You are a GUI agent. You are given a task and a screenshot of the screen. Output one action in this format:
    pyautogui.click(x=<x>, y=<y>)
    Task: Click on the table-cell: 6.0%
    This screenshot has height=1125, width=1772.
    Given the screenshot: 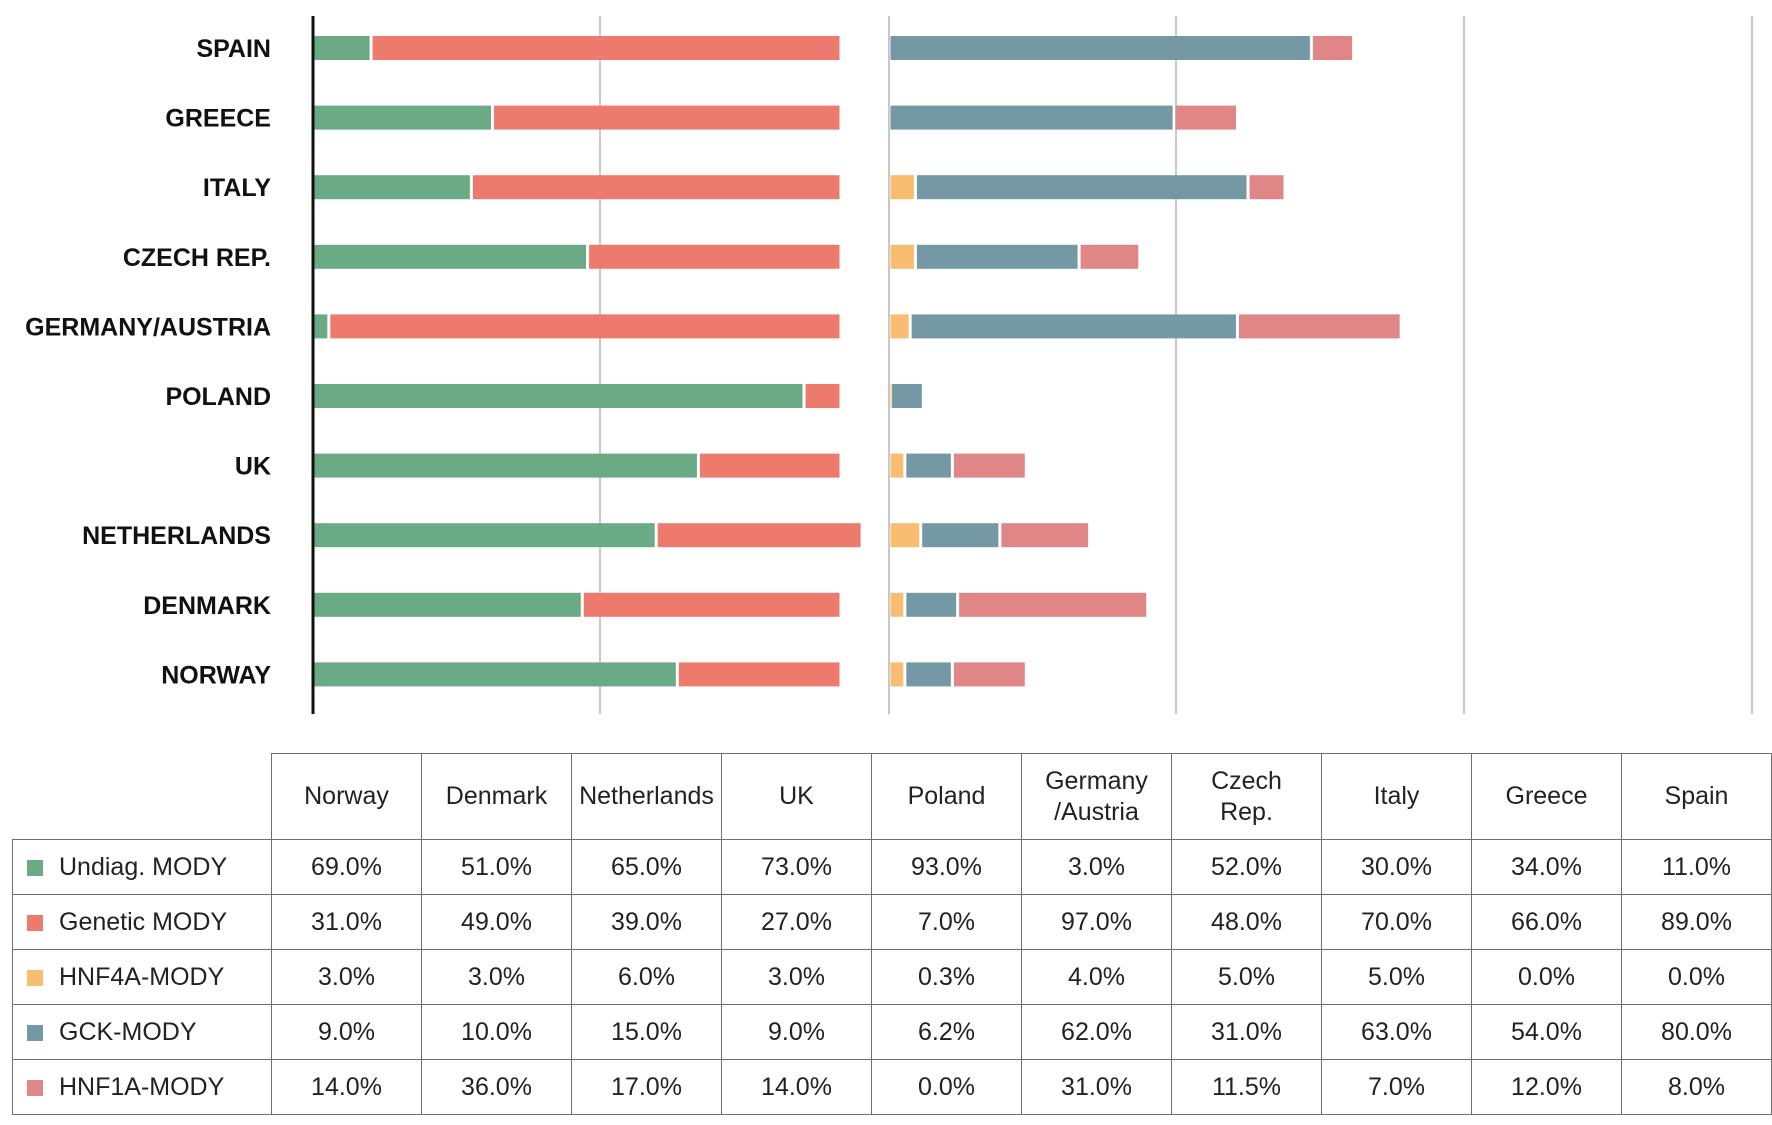 What is the action you would take?
    pyautogui.click(x=646, y=977)
    